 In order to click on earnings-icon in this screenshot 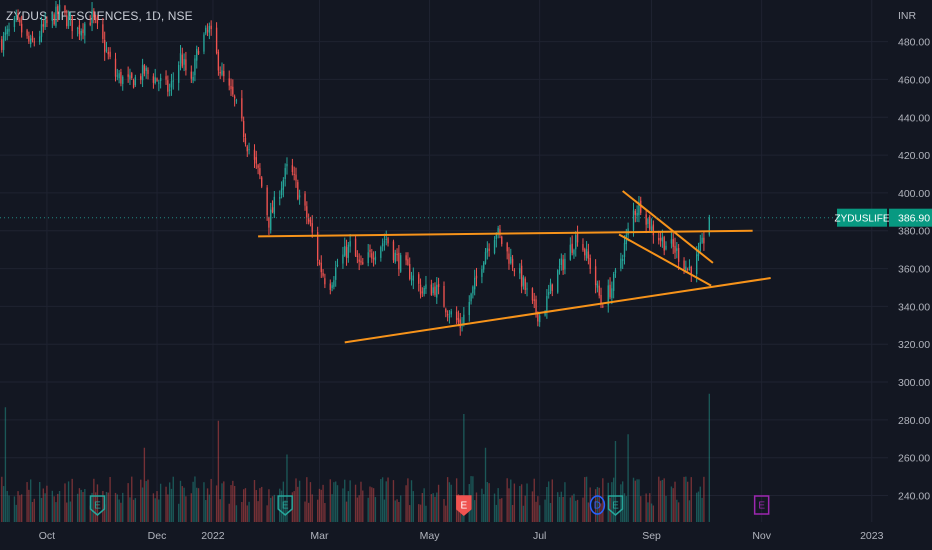, I will do `click(97, 505)`.